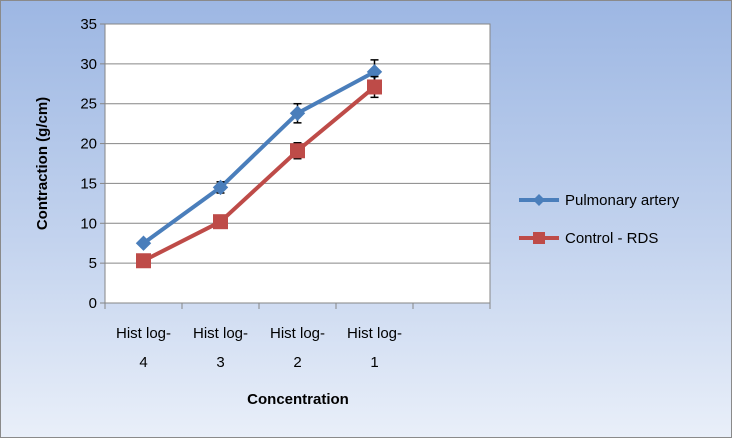  What do you see at coordinates (93, 263) in the screenshot?
I see `y-tick-label: 5` at bounding box center [93, 263].